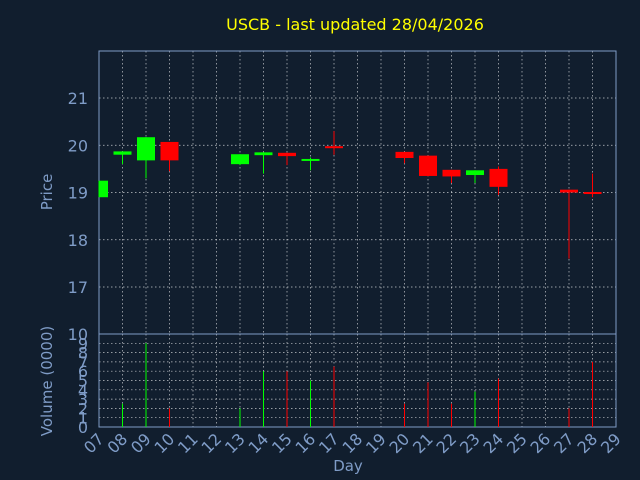  What do you see at coordinates (78, 287) in the screenshot?
I see `price-tick-label: 17` at bounding box center [78, 287].